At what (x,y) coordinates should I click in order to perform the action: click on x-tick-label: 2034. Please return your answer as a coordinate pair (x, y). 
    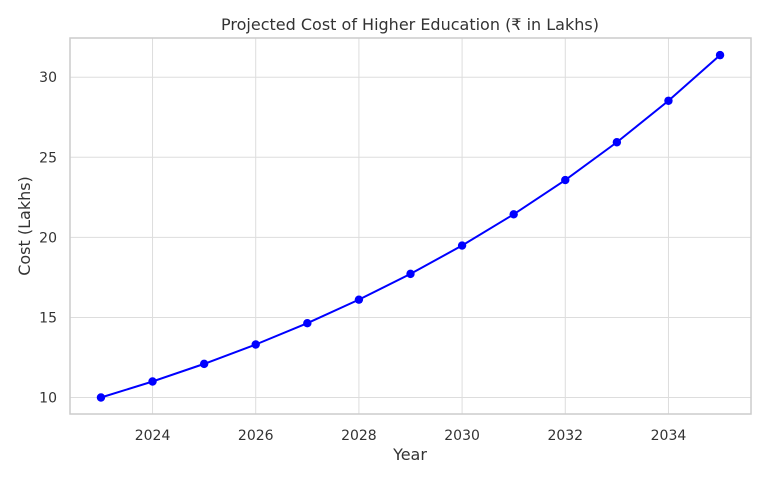
    Looking at the image, I should click on (669, 436).